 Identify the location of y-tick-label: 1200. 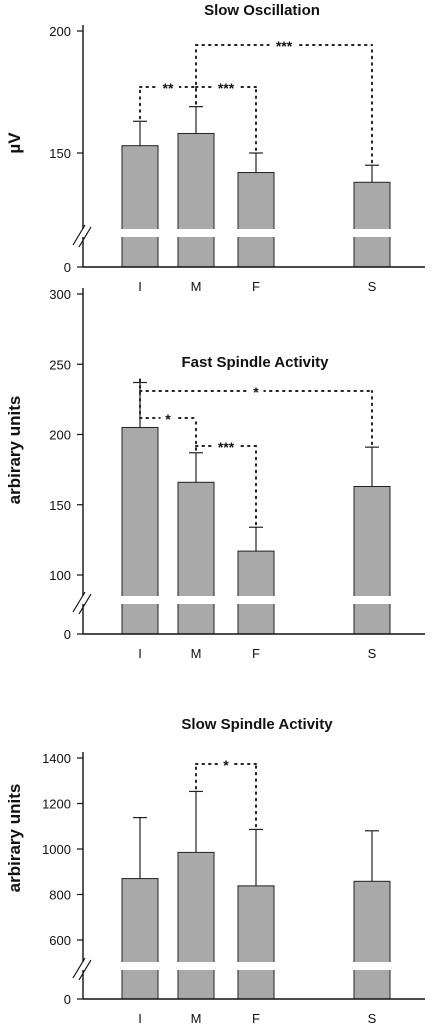
(56, 804).